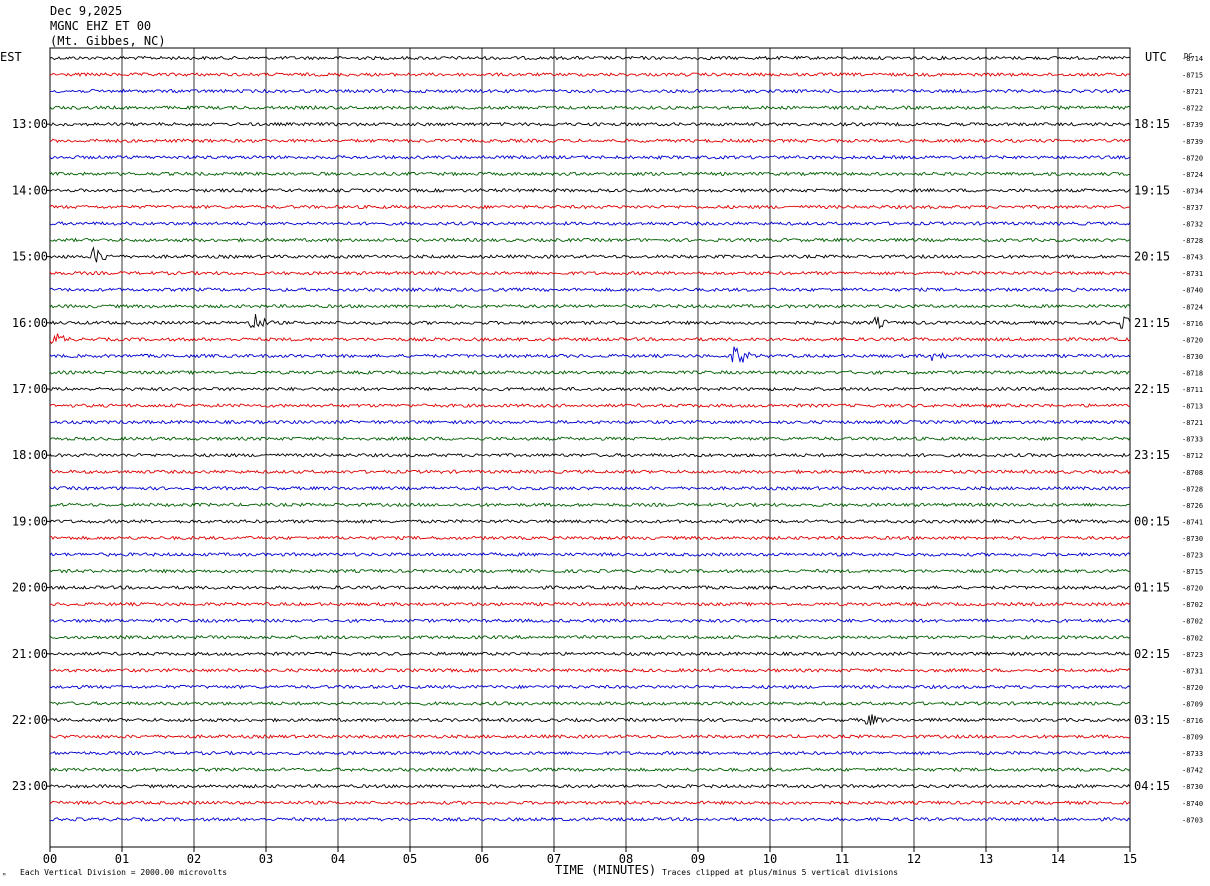  Describe the element at coordinates (1192, 771) in the screenshot. I see `dc-offset-label: -8742` at that location.